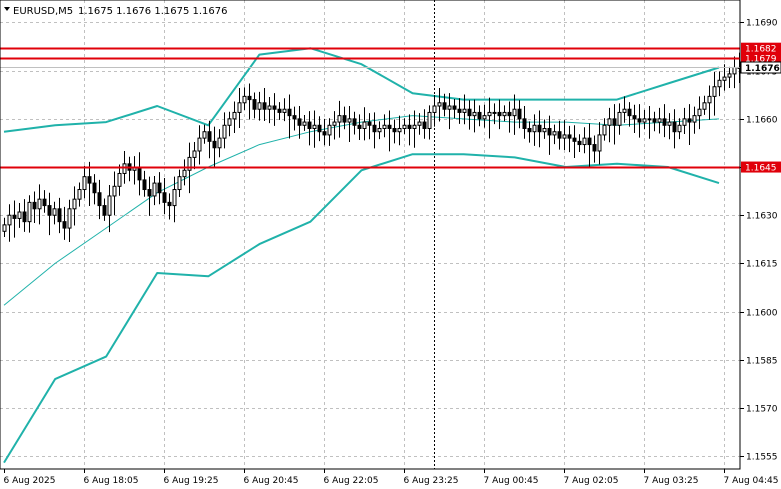 The height and width of the screenshot is (489, 781). I want to click on symbol-name: EURUSD,M5, so click(43, 11).